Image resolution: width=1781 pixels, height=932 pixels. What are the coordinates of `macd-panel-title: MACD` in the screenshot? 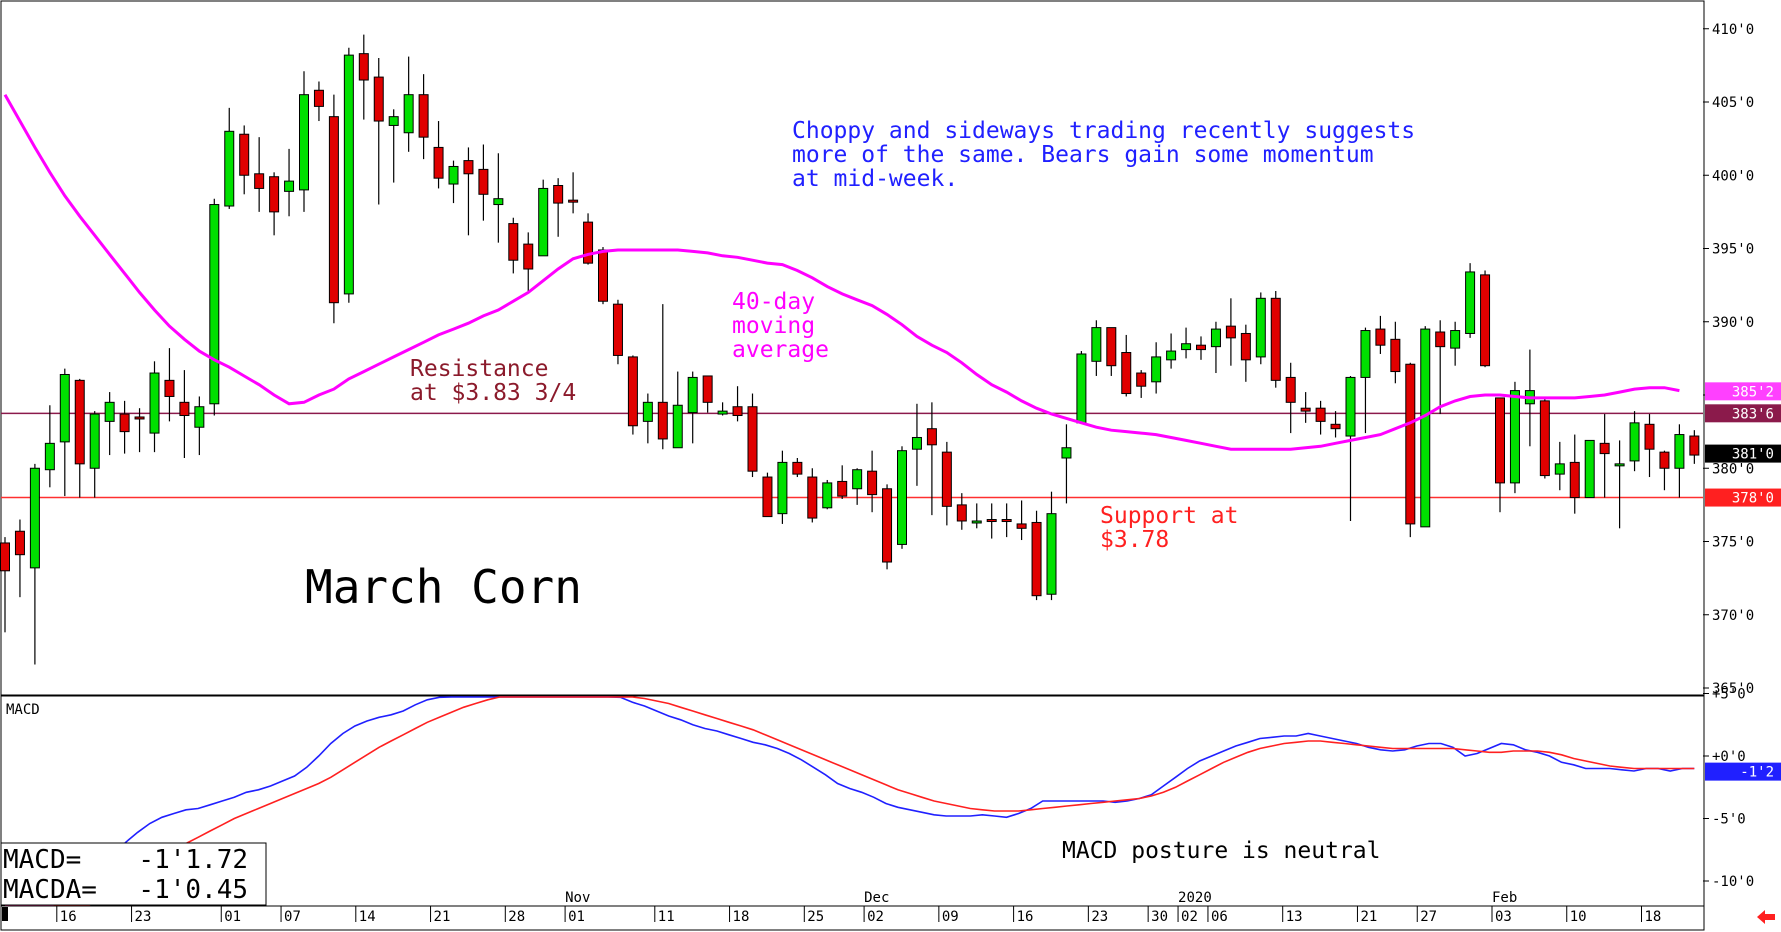 It's located at (23, 710).